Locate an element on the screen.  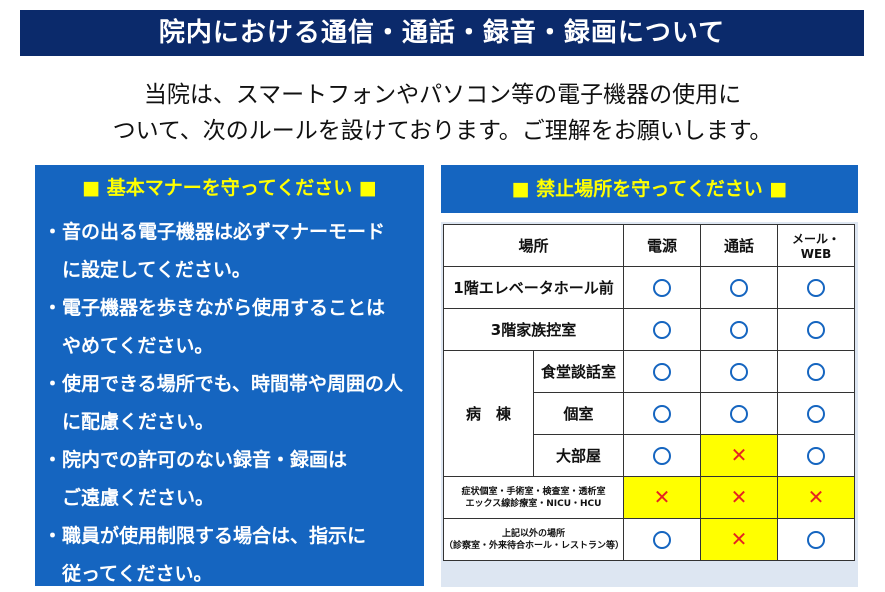
manners-rule-line: ・院内での許可のない録音・録画は is located at coordinates (195, 460).